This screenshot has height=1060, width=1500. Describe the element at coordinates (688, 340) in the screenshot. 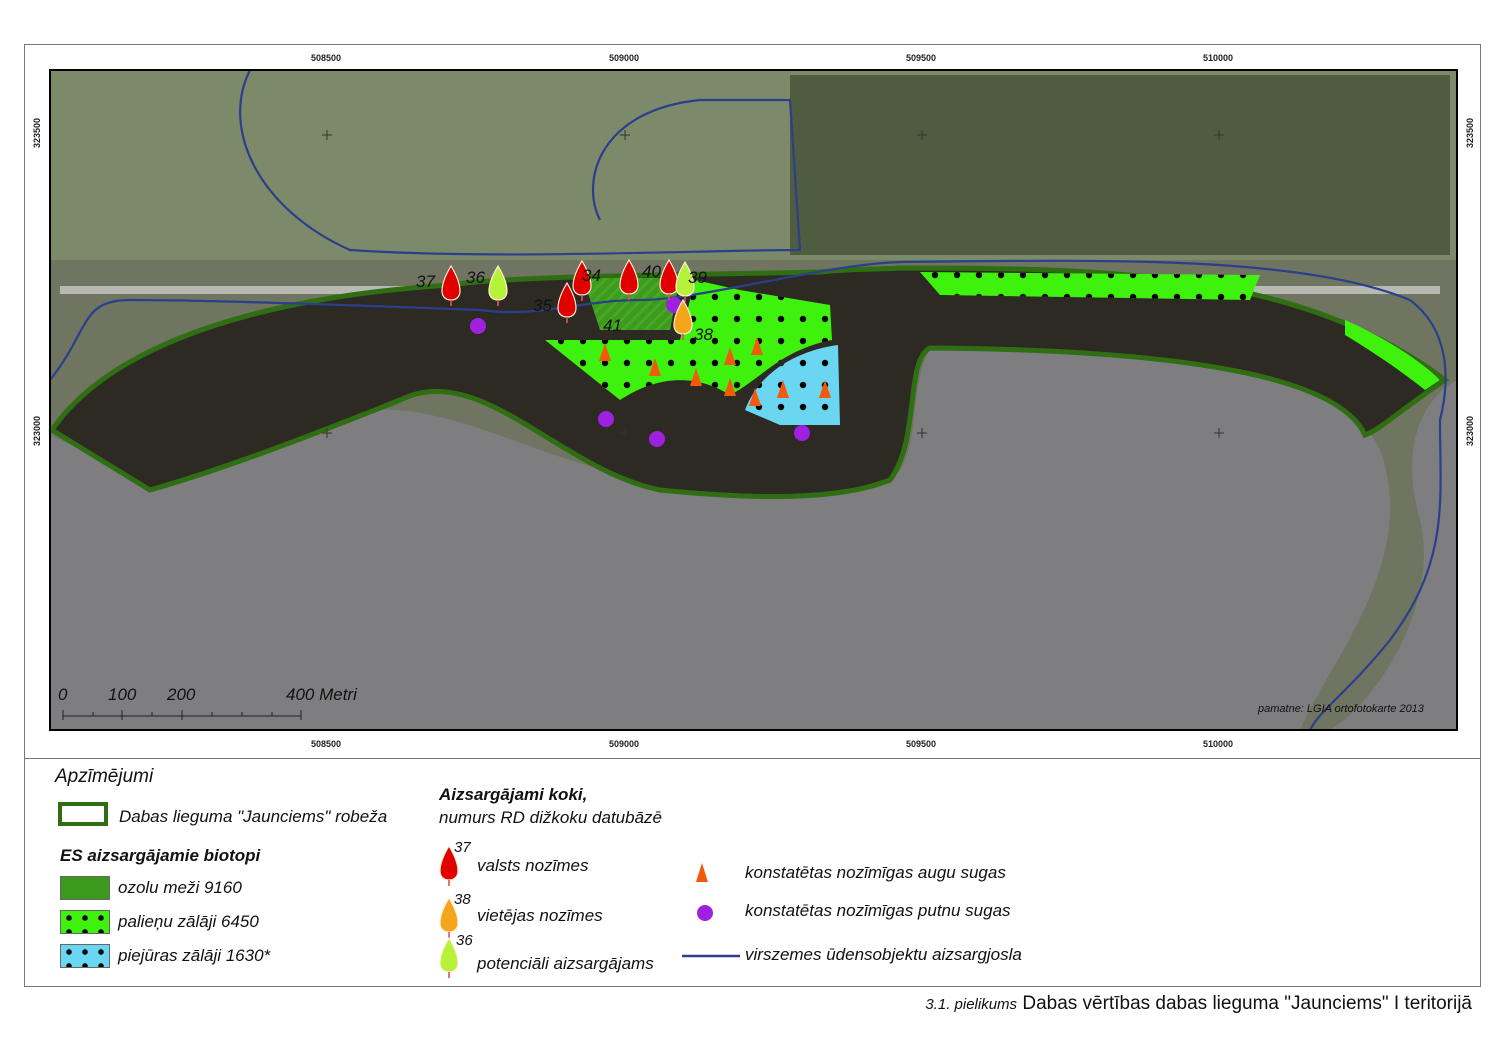

I see `floodplain-meadow-dots` at that location.